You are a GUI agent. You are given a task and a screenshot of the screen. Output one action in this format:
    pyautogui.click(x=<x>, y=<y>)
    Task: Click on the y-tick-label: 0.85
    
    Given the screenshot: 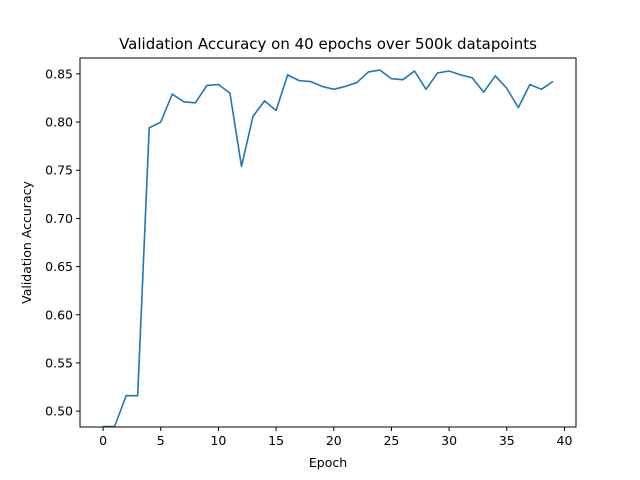 What is the action you would take?
    pyautogui.click(x=59, y=73)
    